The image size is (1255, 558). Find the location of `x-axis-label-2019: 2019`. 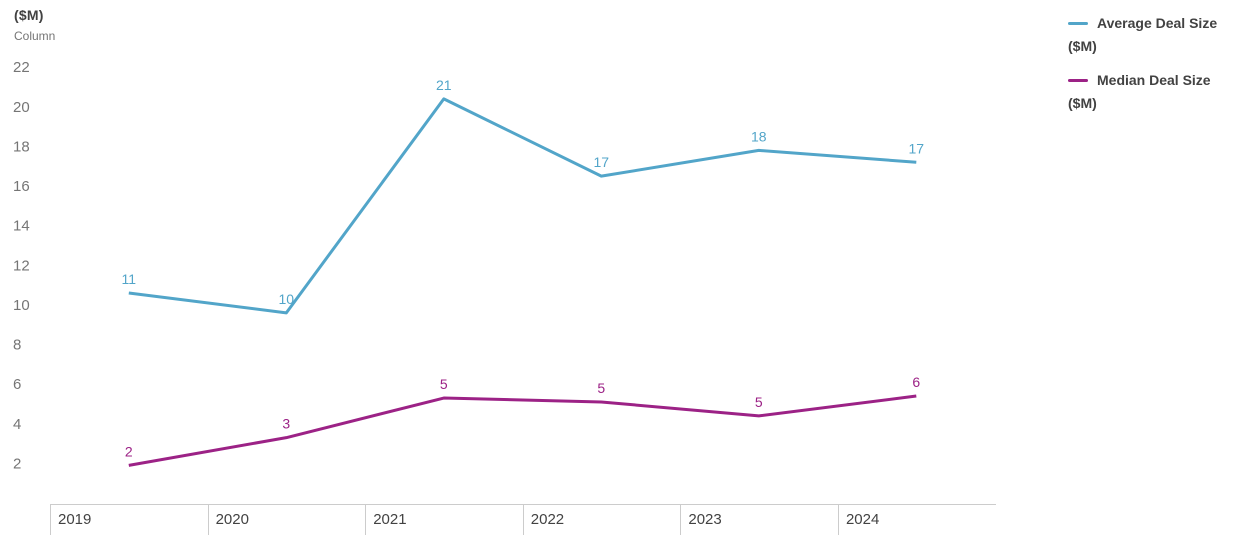

x-axis-label-2019: 2019 is located at coordinates (129, 520).